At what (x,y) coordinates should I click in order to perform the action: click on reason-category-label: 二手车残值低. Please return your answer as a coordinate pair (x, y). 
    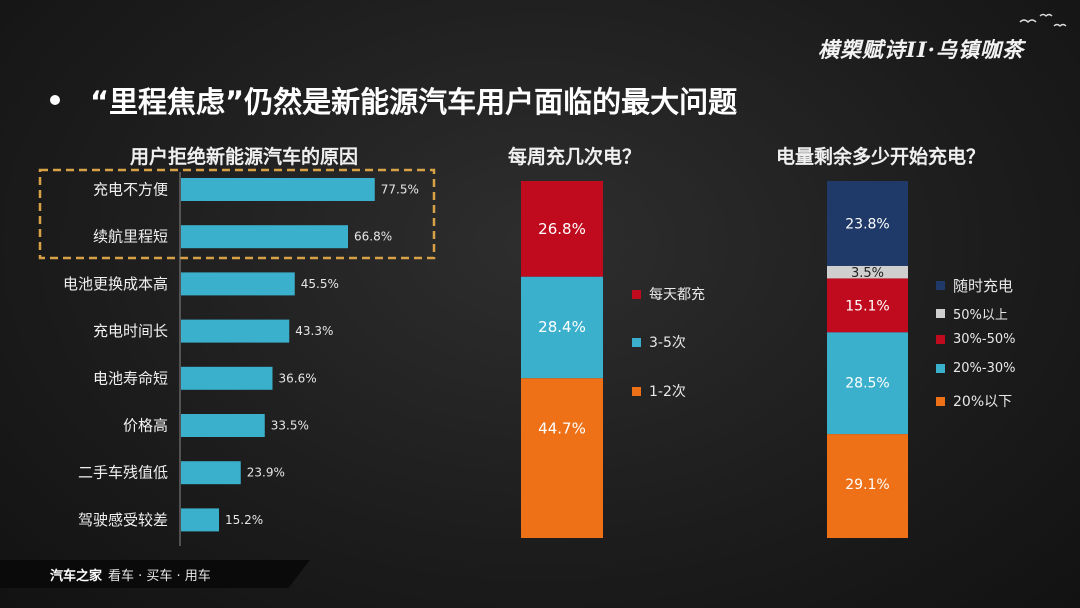
    Looking at the image, I should click on (123, 473).